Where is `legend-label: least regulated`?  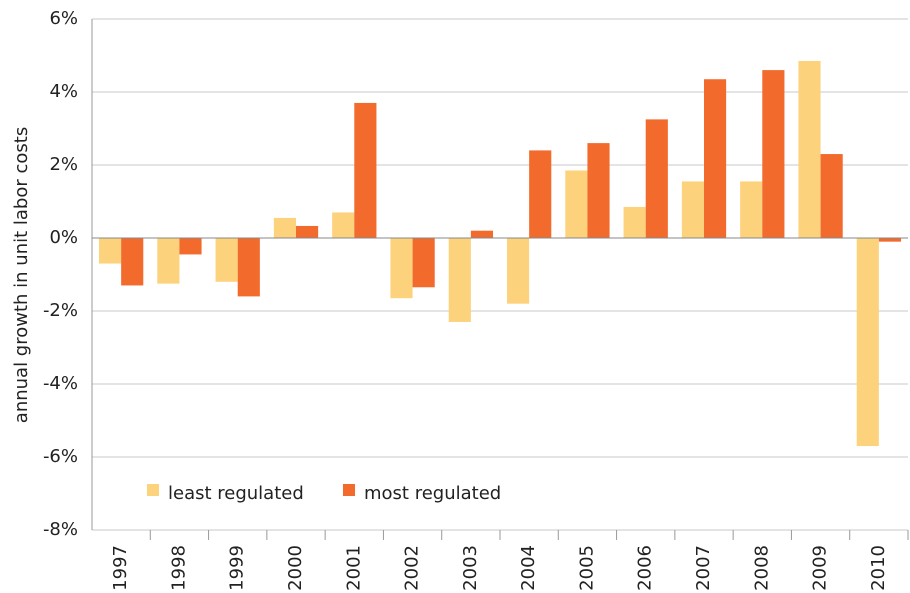
legend-label: least regulated is located at coordinates (236, 493).